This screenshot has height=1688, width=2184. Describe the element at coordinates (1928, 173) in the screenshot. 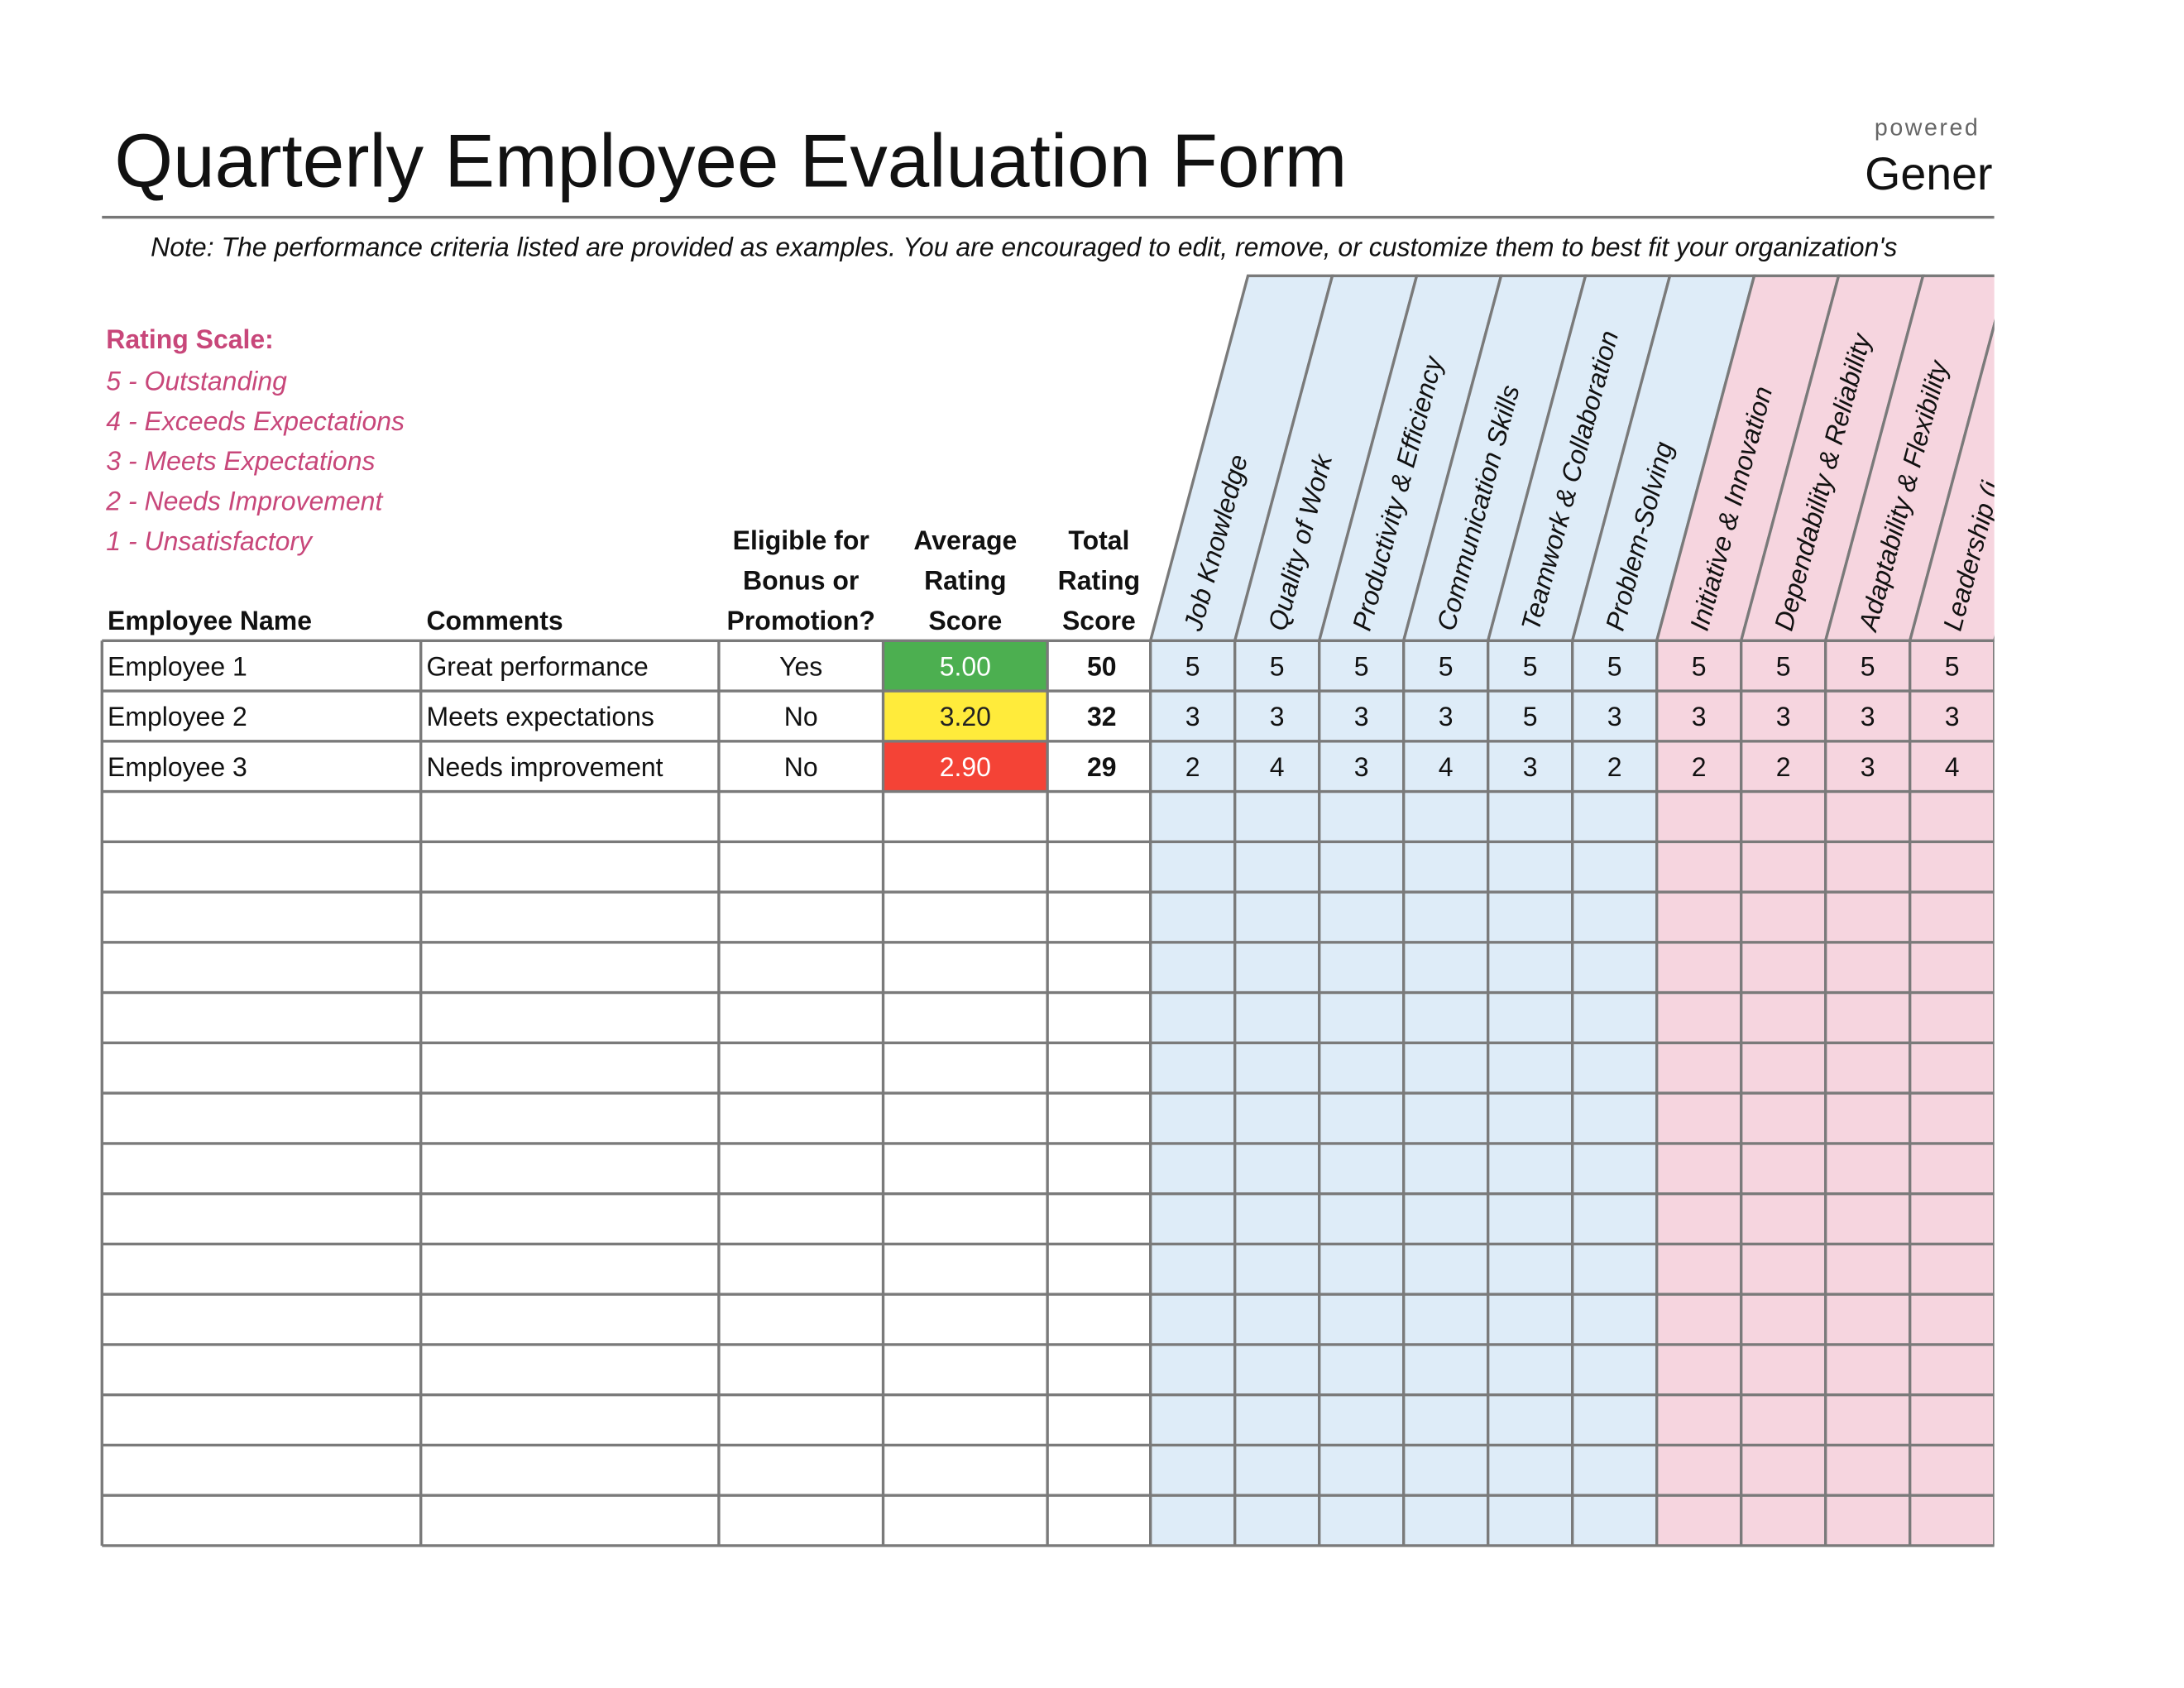

I see `brand: Gener` at that location.